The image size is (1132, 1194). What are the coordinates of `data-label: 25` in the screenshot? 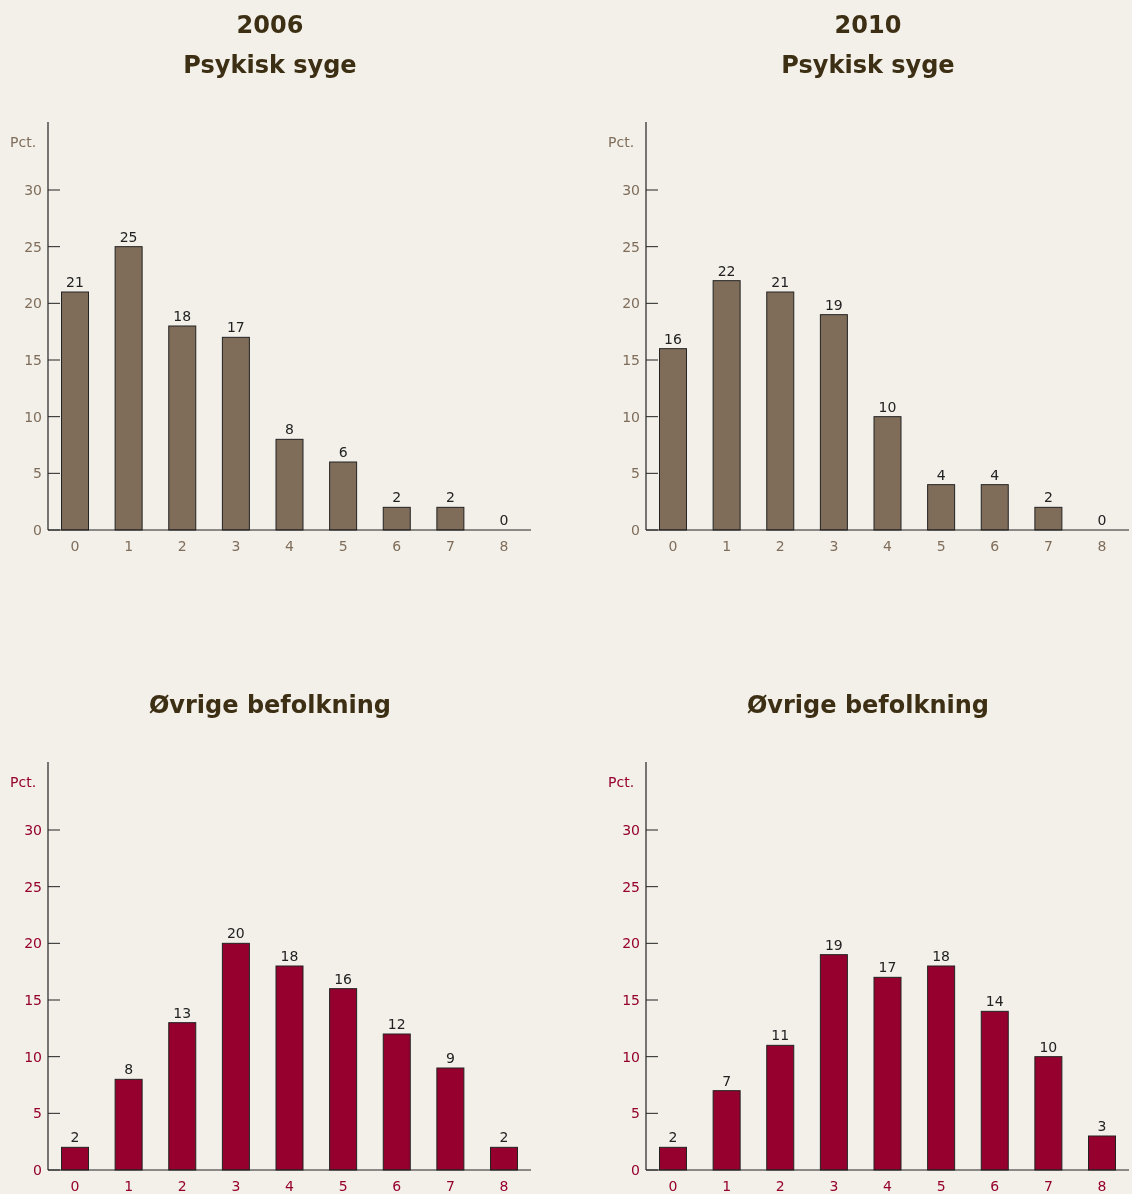 It's located at (128, 236).